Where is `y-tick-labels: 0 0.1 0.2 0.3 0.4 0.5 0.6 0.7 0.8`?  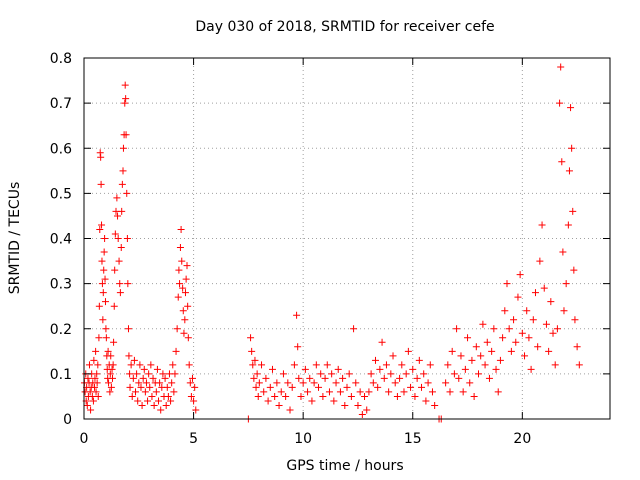 y-tick-labels: 0 0.1 0.2 0.3 0.4 0.5 0.6 0.7 0.8 is located at coordinates (61, 239).